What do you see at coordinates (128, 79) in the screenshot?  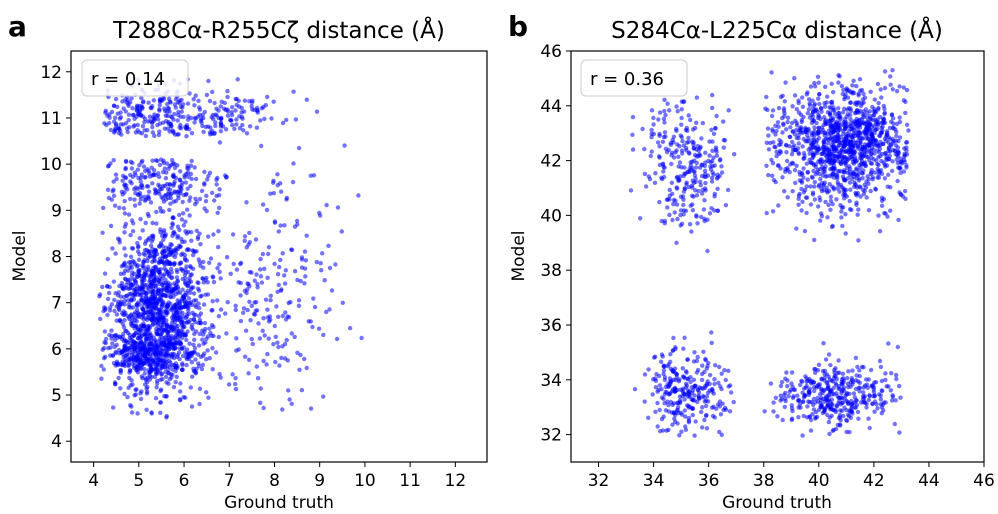 I see `correlation-annotation-a: r = 0.14` at bounding box center [128, 79].